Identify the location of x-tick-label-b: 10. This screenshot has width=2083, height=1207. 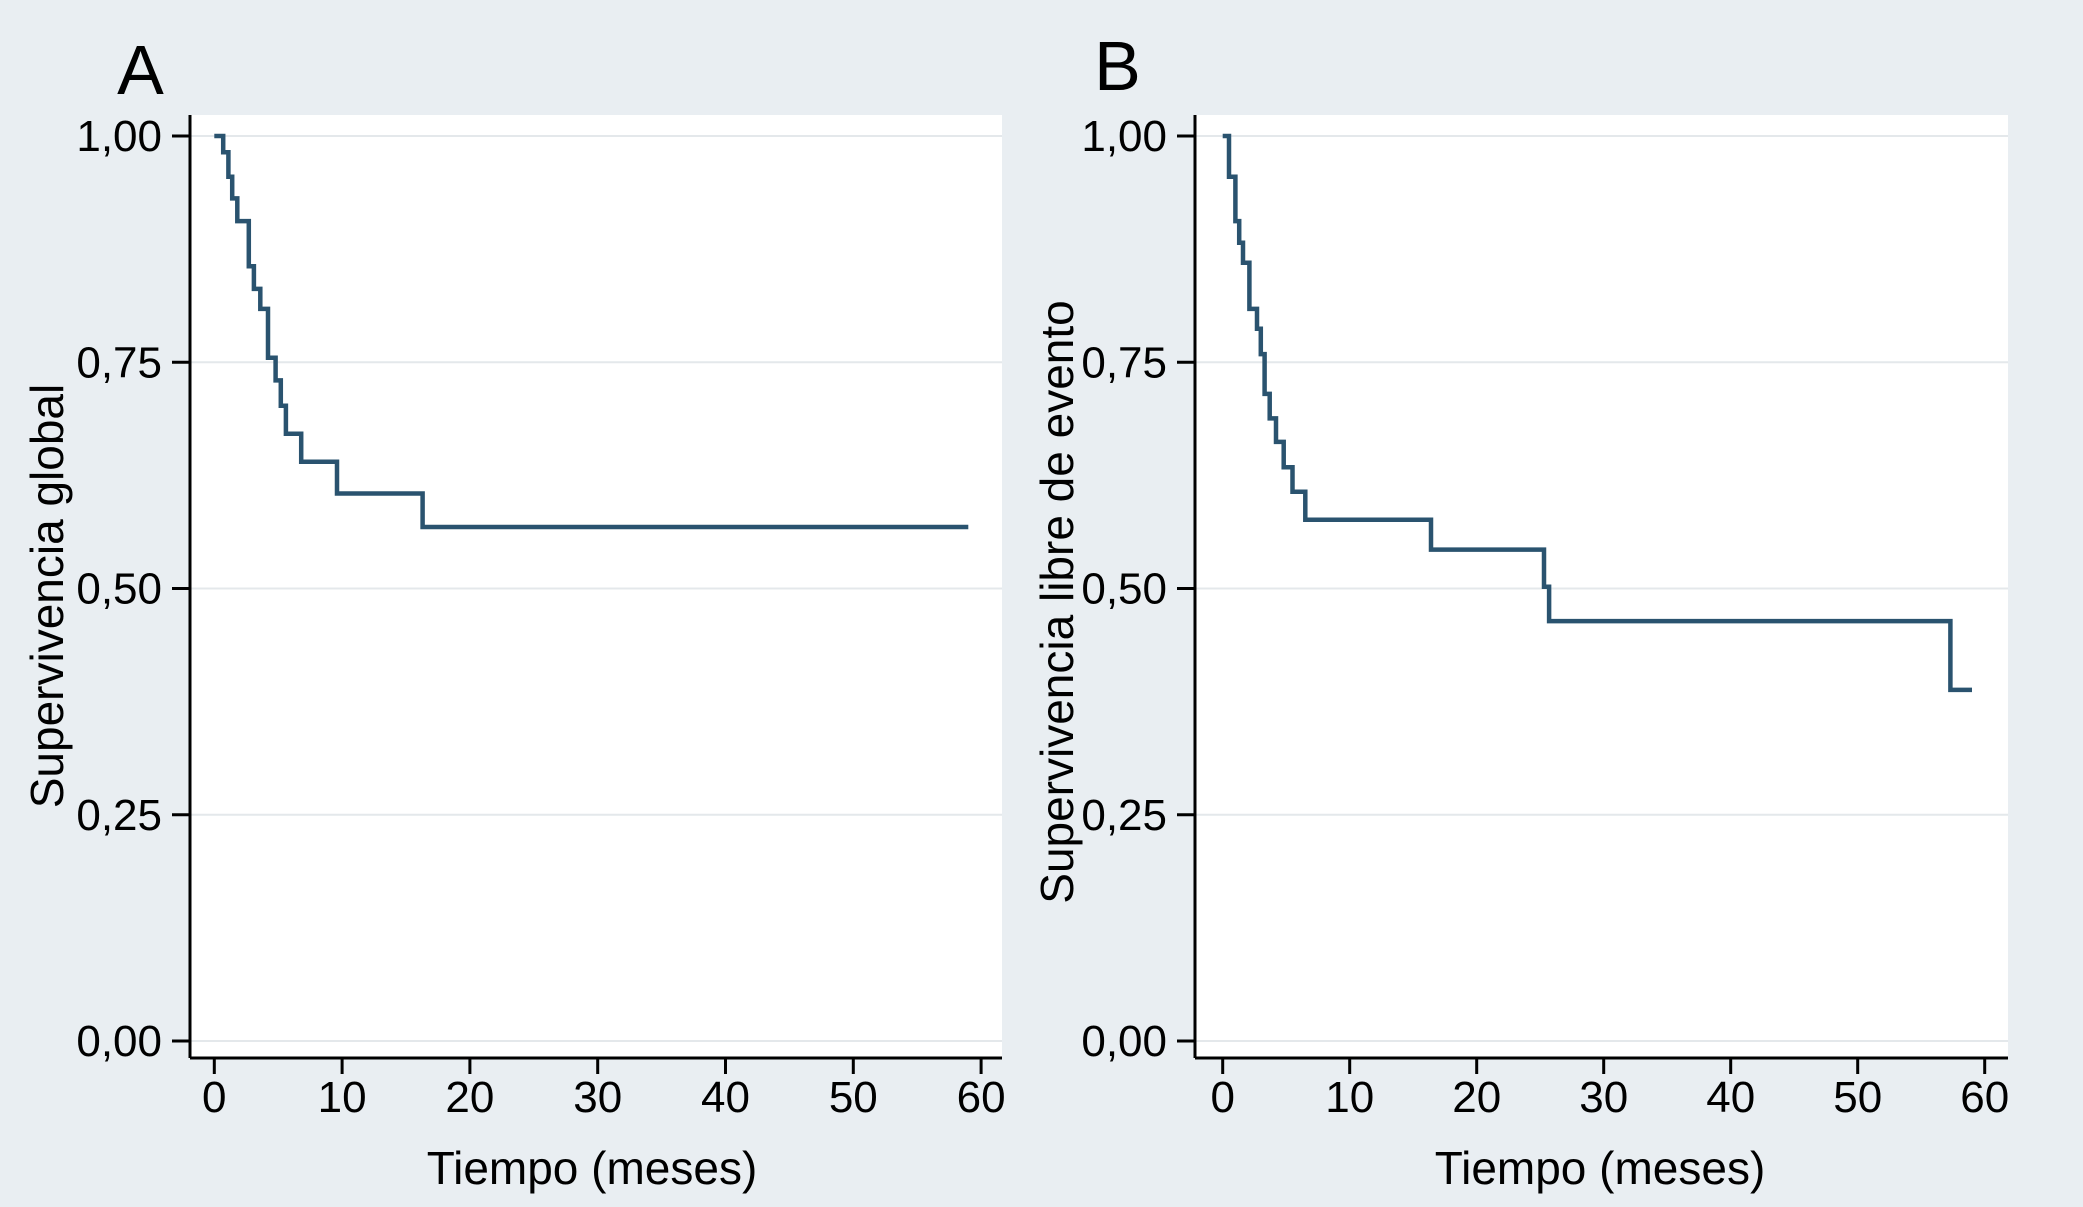
(1349, 1097).